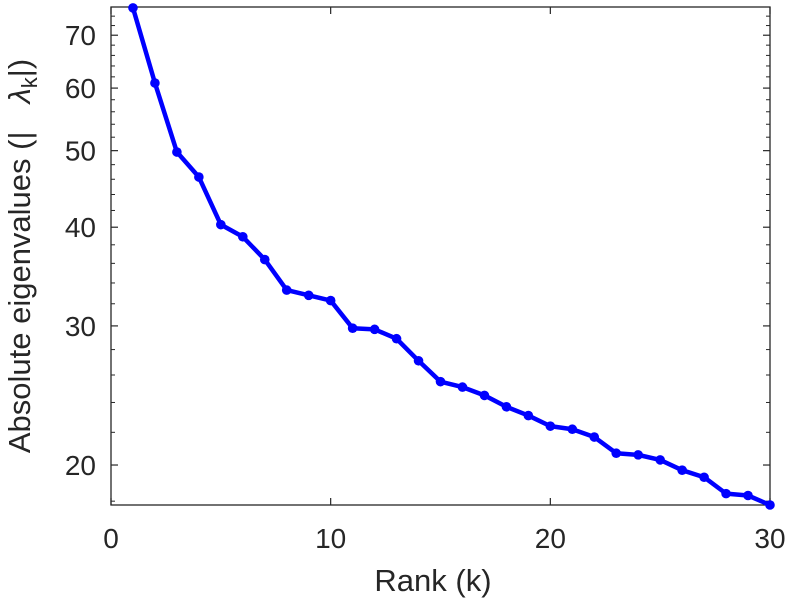 This screenshot has width=790, height=600. What do you see at coordinates (769, 538) in the screenshot?
I see `x-tick-label: 30` at bounding box center [769, 538].